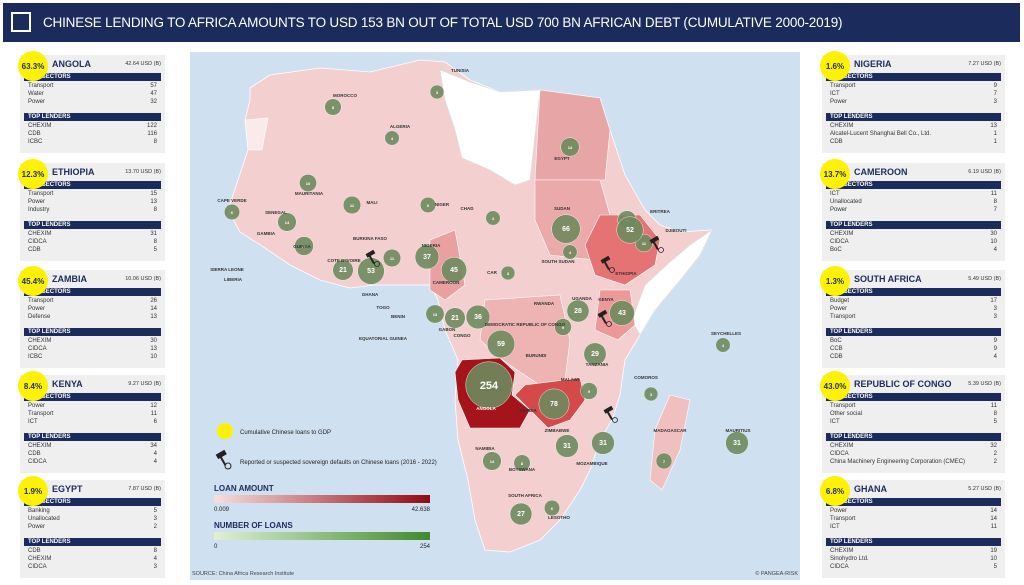 Image resolution: width=1024 pixels, height=585 pixels. Describe the element at coordinates (398, 316) in the screenshot. I see `country-label: BENIN` at that location.